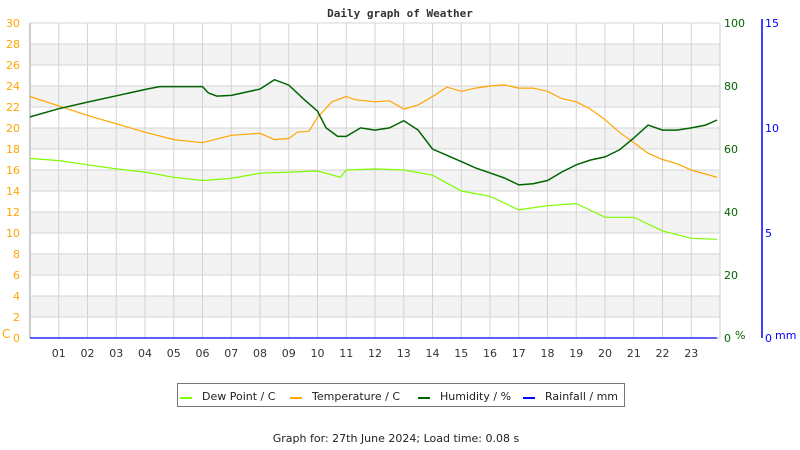 The height and width of the screenshot is (450, 800). I want to click on left-tick-label: 22, so click(13, 107).